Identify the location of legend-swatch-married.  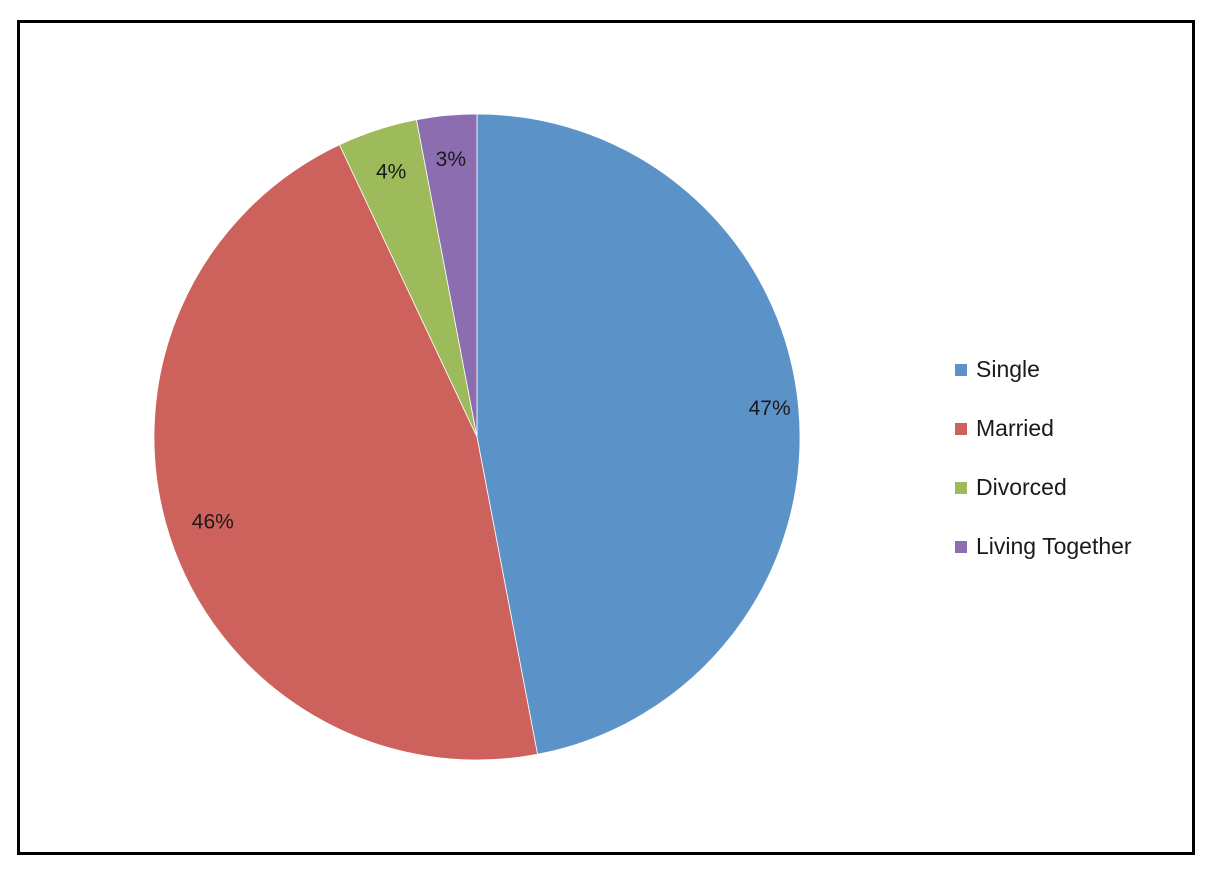
(961, 428).